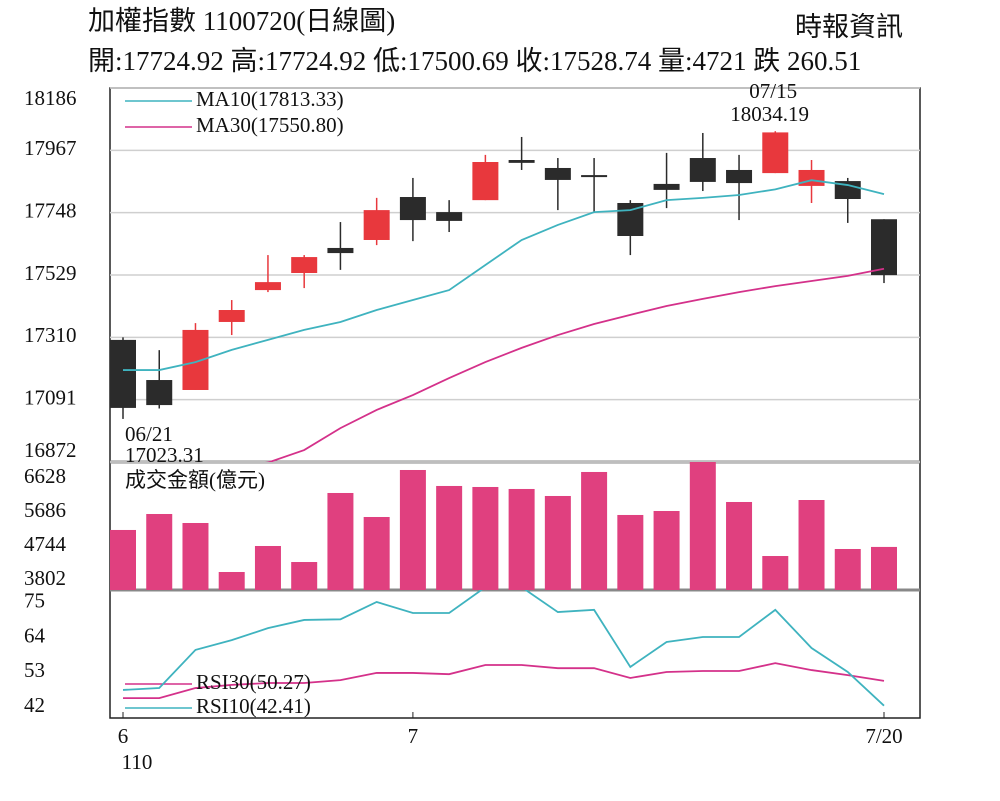 The image size is (1000, 801). I want to click on y-tick-label: 42, so click(34, 705).